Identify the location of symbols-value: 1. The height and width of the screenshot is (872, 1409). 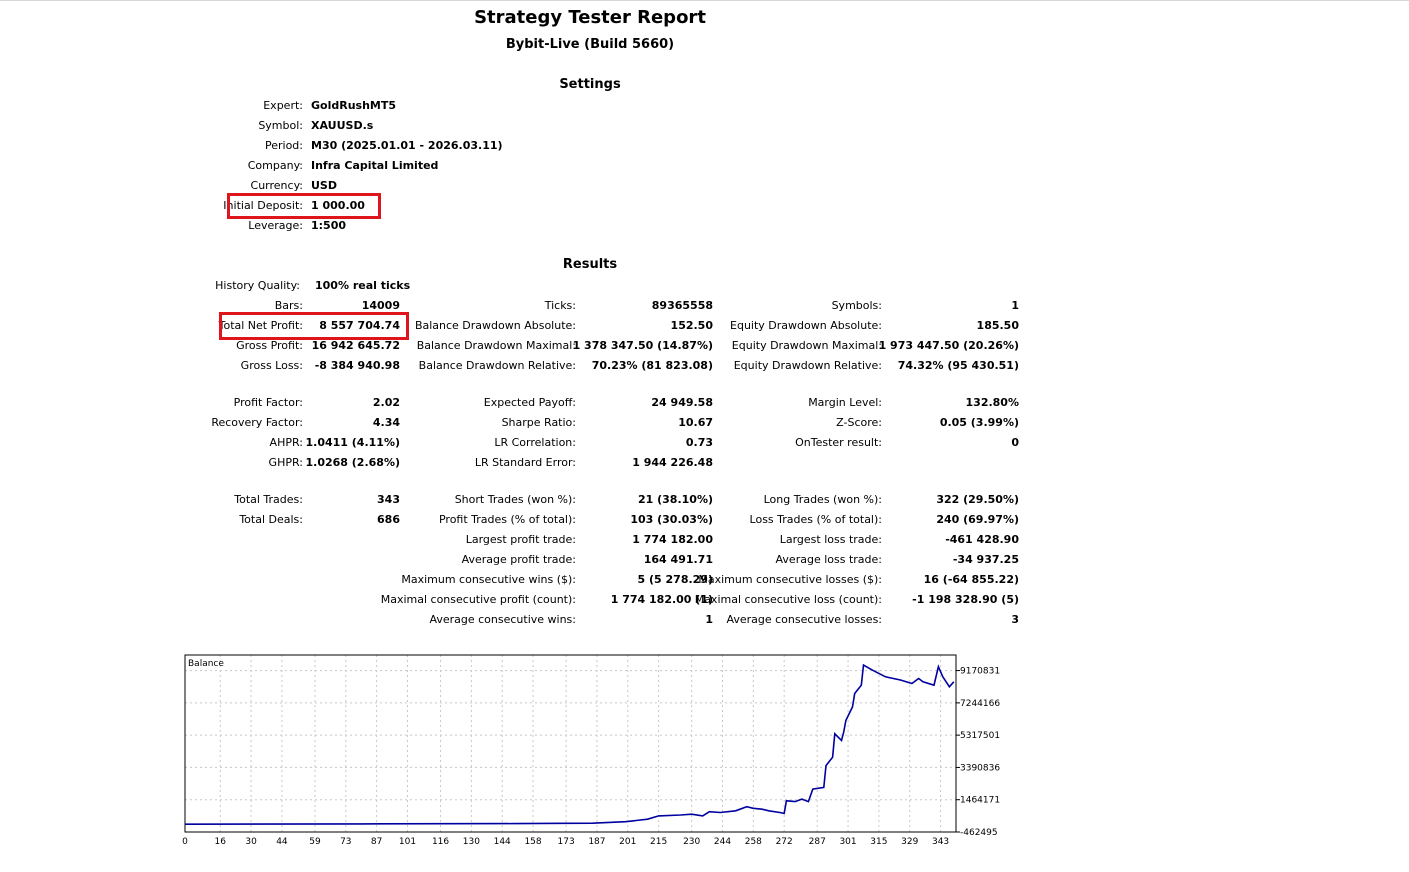
(1015, 305).